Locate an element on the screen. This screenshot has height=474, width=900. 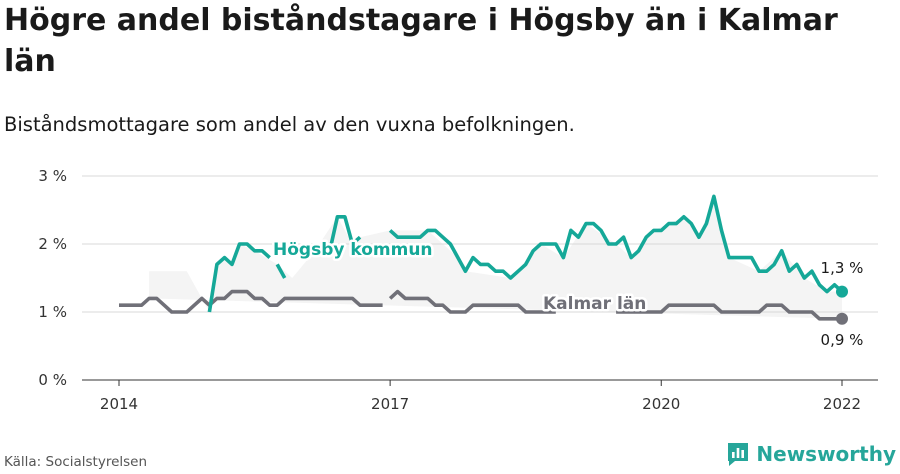
x-tick-label: 2020 is located at coordinates (661, 404).